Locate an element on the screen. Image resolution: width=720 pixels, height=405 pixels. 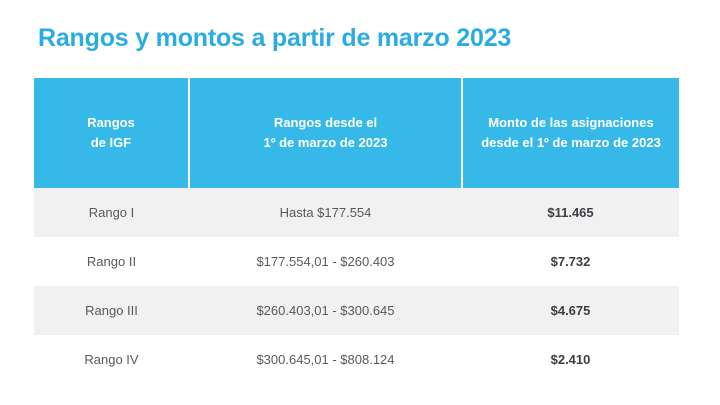
header-line: Rangos desde el is located at coordinates (325, 122).